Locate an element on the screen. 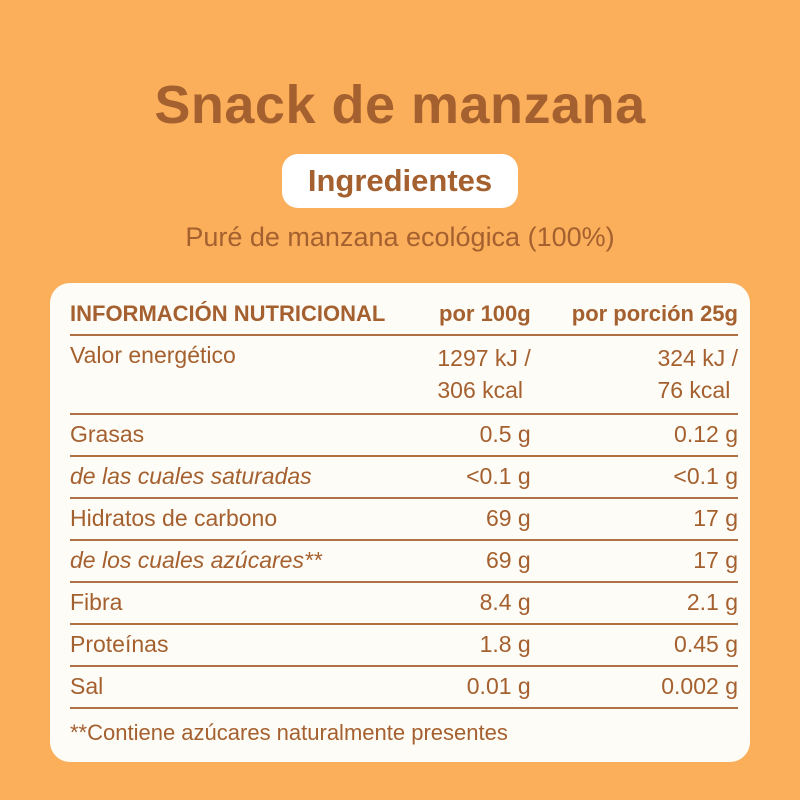  table-row: Sal 0.01 g 0.002 g is located at coordinates (404, 688).